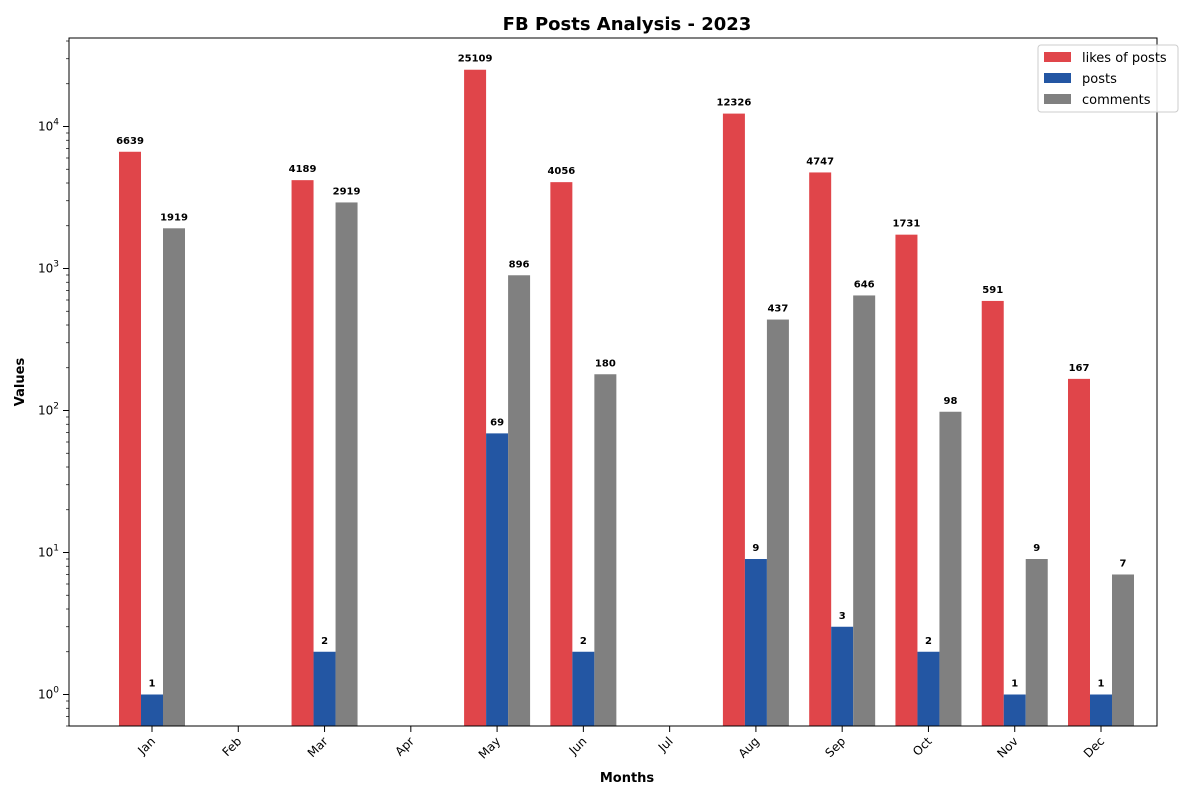 The width and height of the screenshot is (1200, 800). I want to click on bar-posts-sep, so click(842, 676).